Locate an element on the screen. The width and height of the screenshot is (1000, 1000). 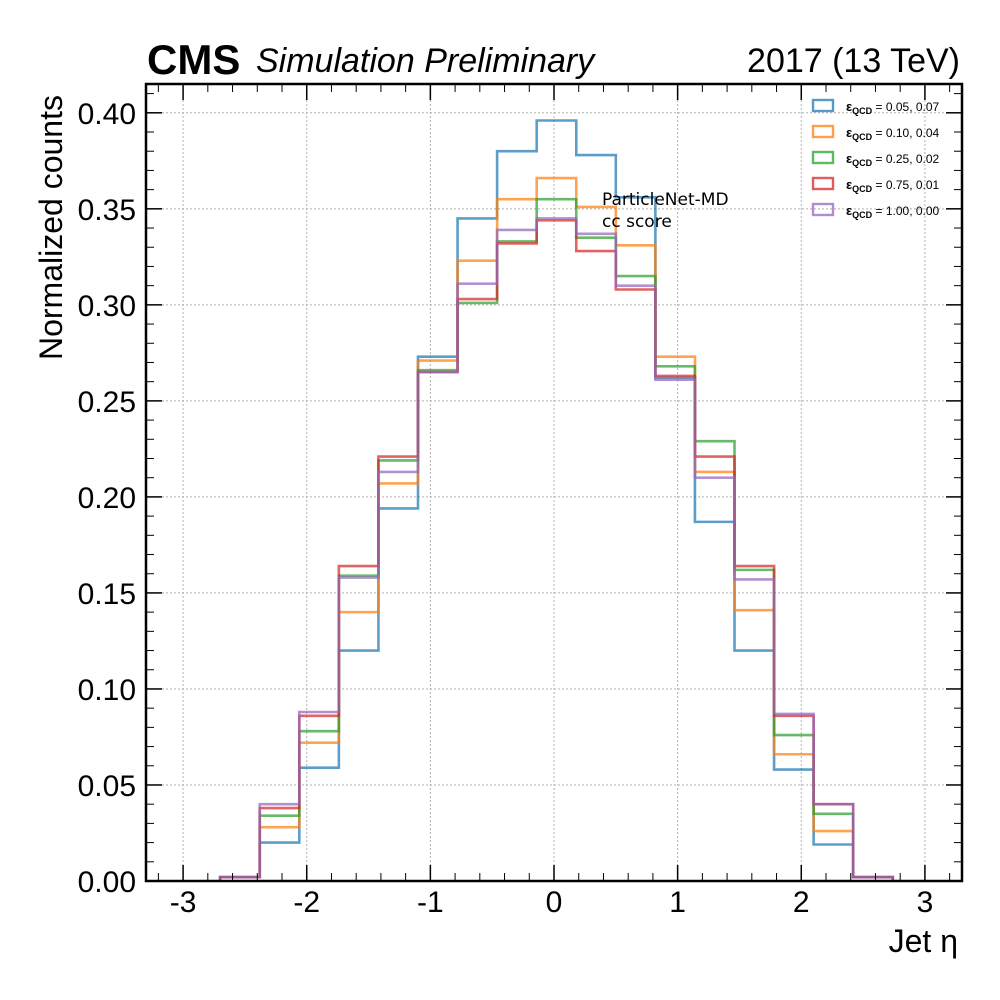
legend-entry: εQCD = 1.00, 0.00 is located at coordinates (875, 211).